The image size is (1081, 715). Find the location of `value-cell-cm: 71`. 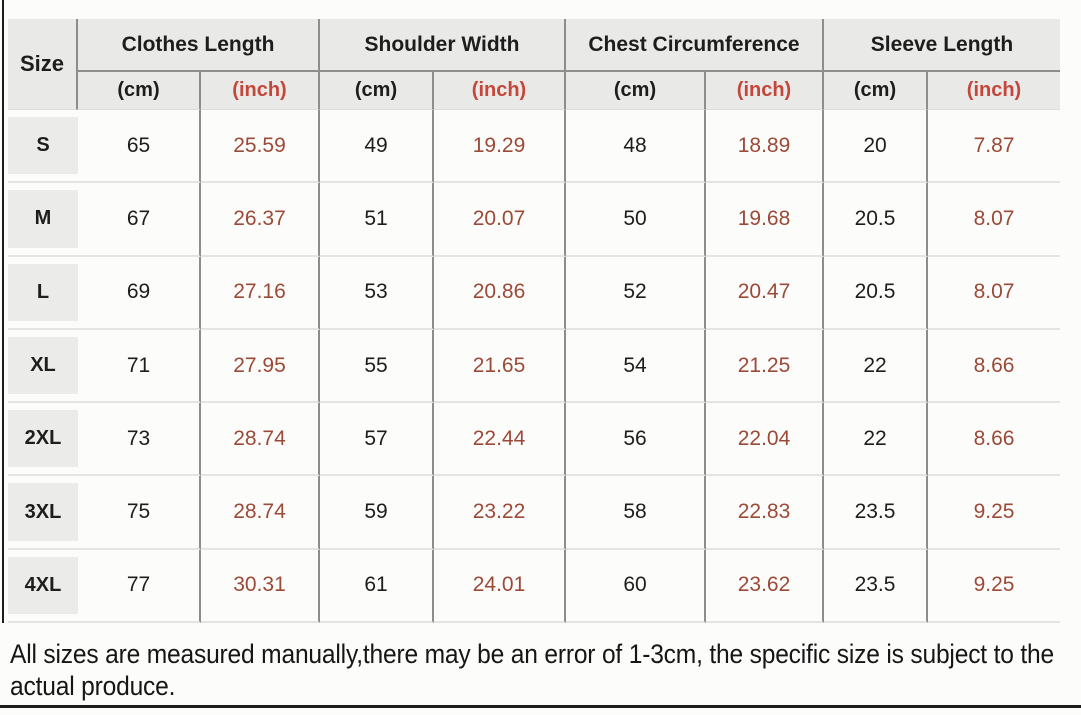

value-cell-cm: 71 is located at coordinates (139, 366).